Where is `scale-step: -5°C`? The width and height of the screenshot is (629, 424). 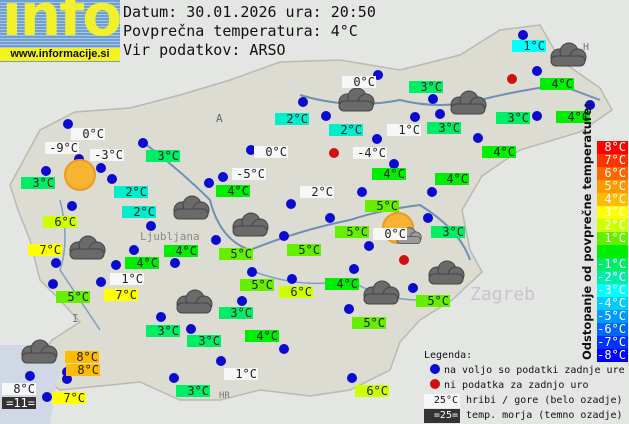
scale-step: -5°C is located at coordinates (612, 316).